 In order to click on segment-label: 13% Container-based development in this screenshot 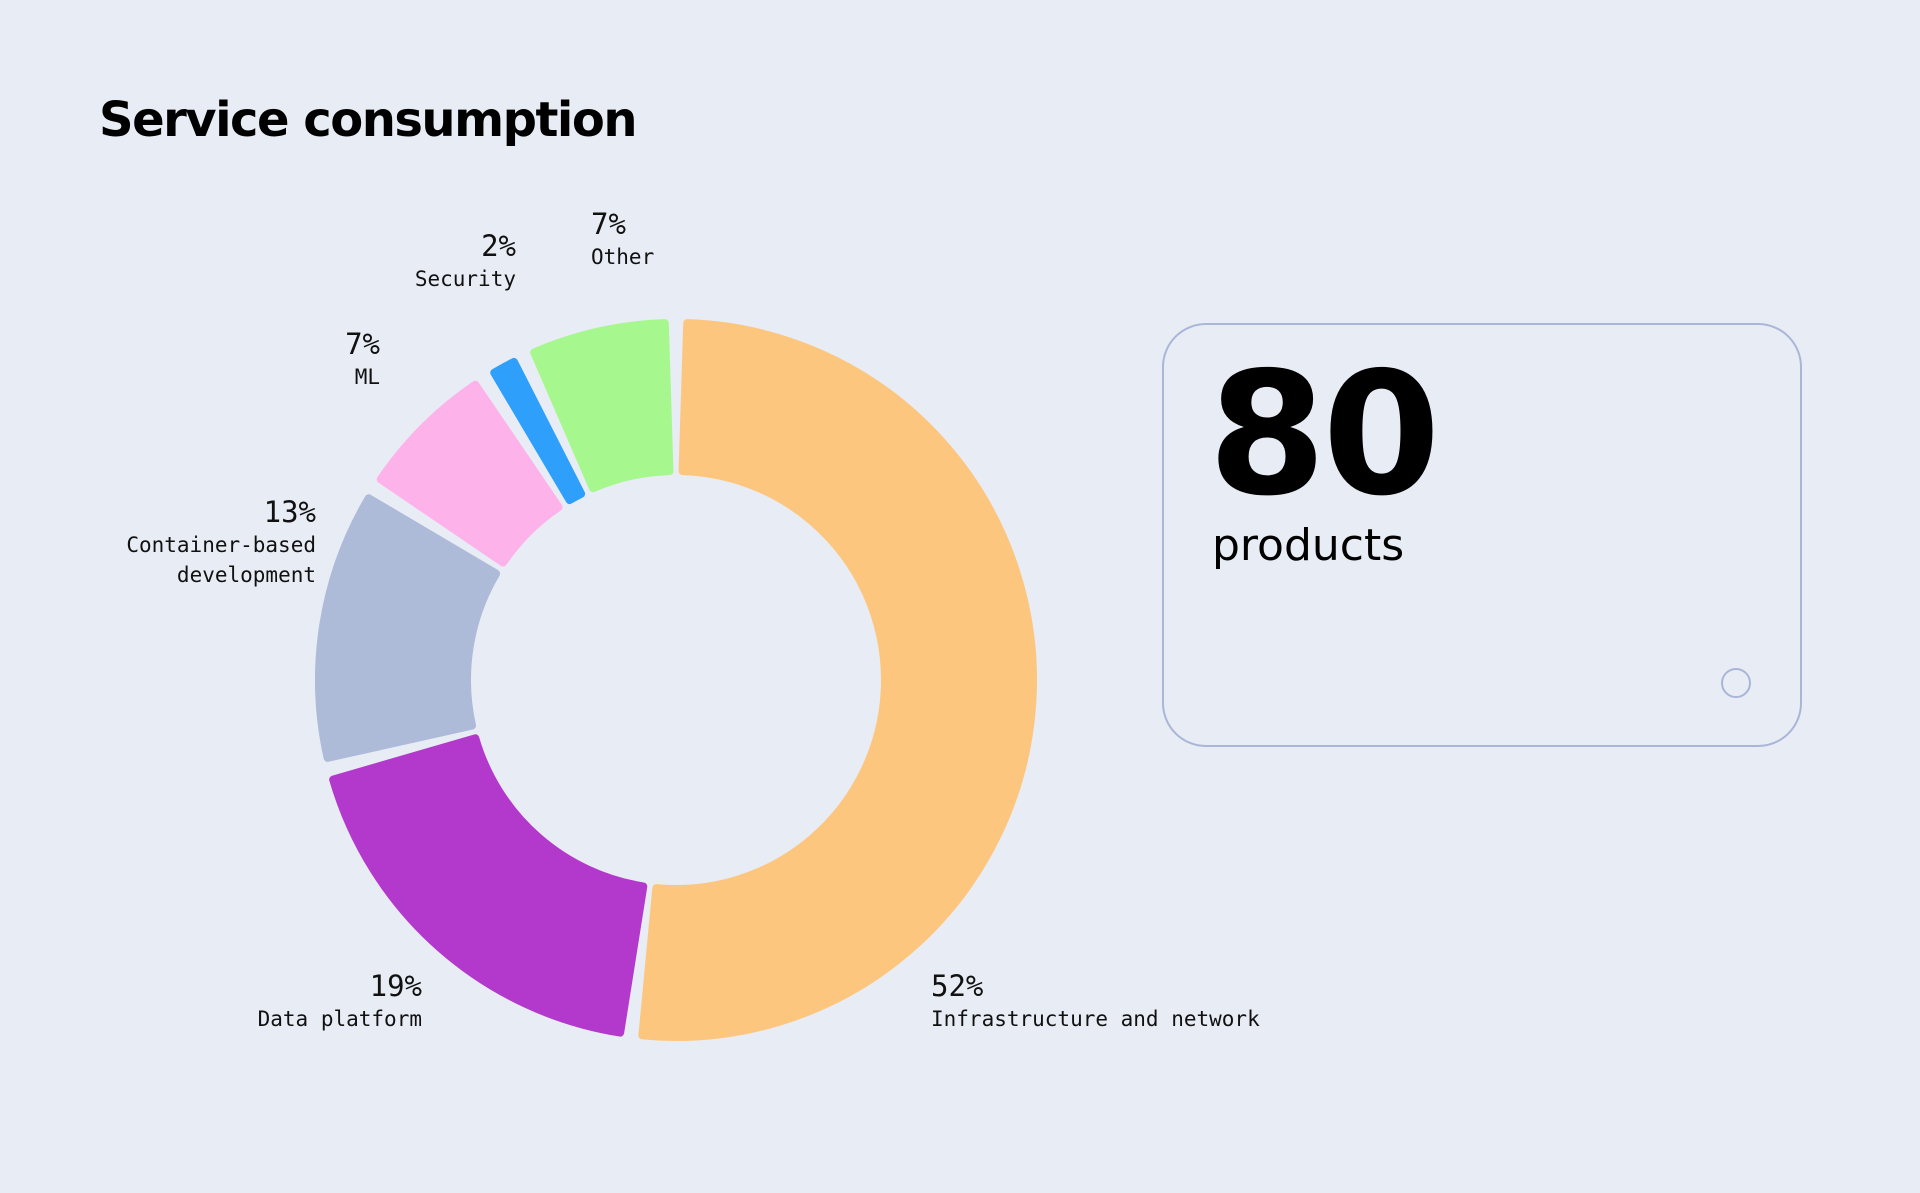, I will do `click(191, 542)`.